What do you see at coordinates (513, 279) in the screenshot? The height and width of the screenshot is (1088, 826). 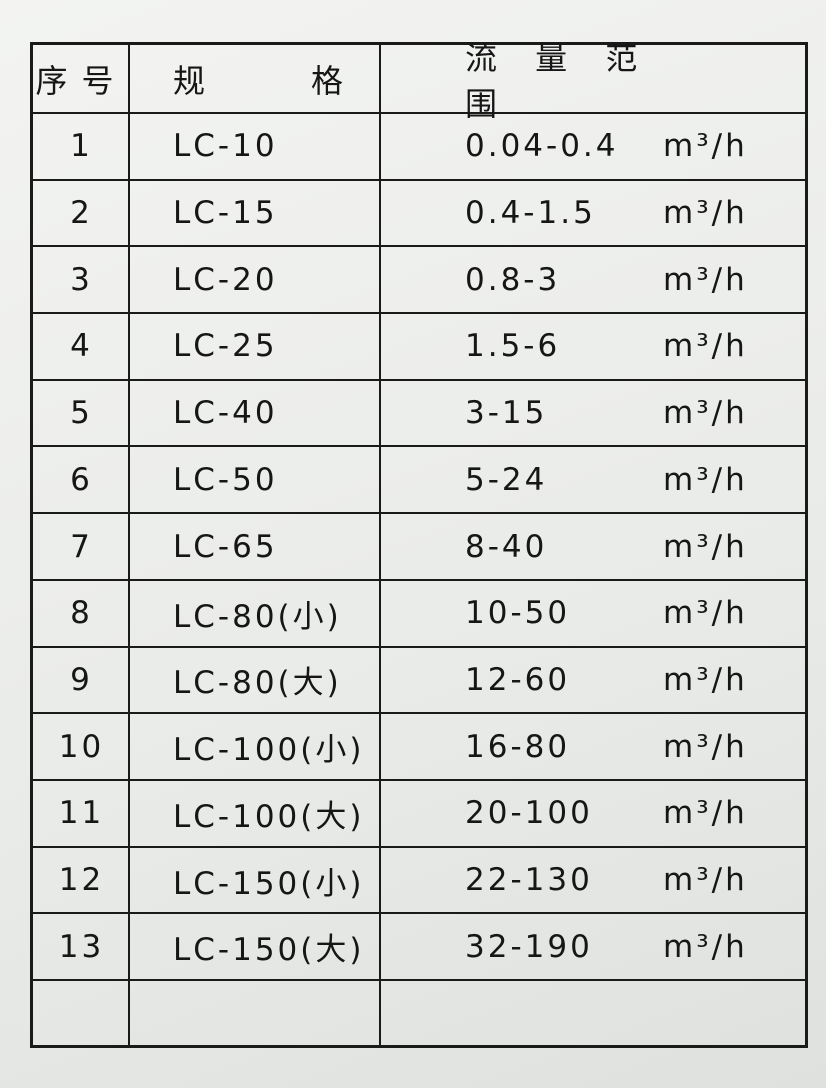 I see `flow-range-cell: 0.8-3` at bounding box center [513, 279].